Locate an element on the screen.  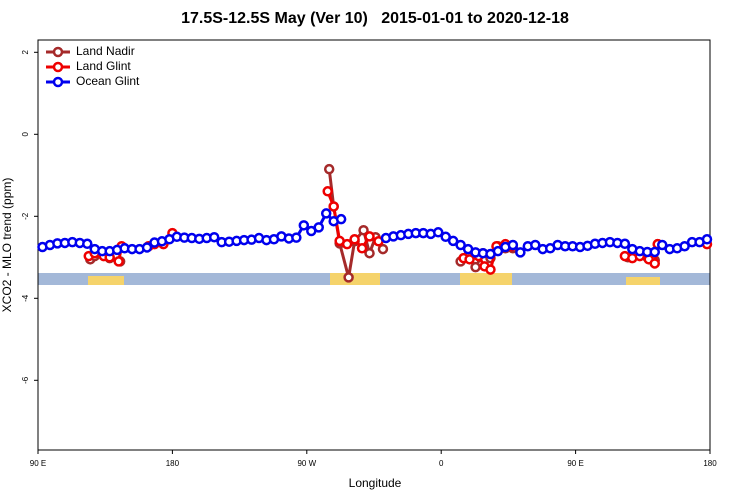
x-tick-label: 90 W is located at coordinates (306, 463).